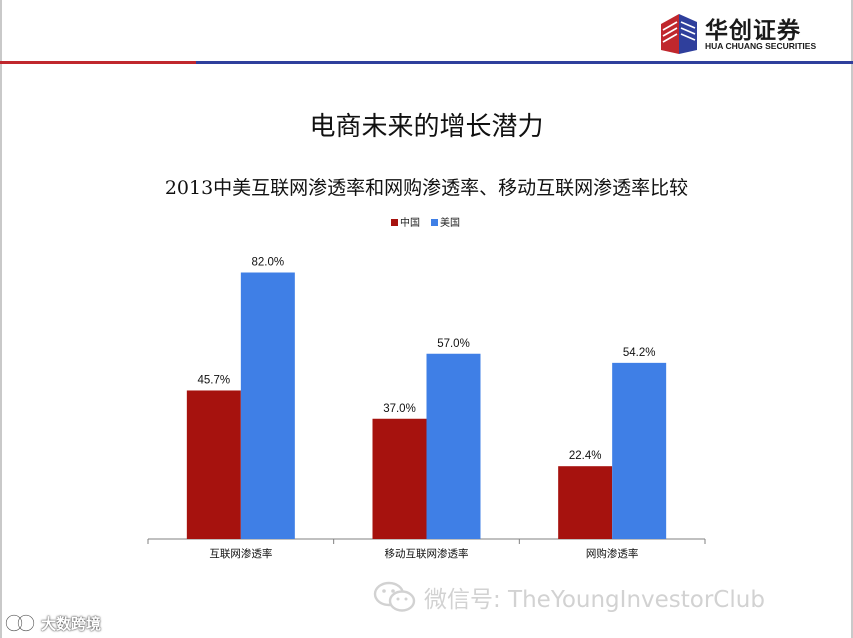 Image resolution: width=853 pixels, height=638 pixels. Describe the element at coordinates (679, 34) in the screenshot. I see `logo-mark-icon` at that location.